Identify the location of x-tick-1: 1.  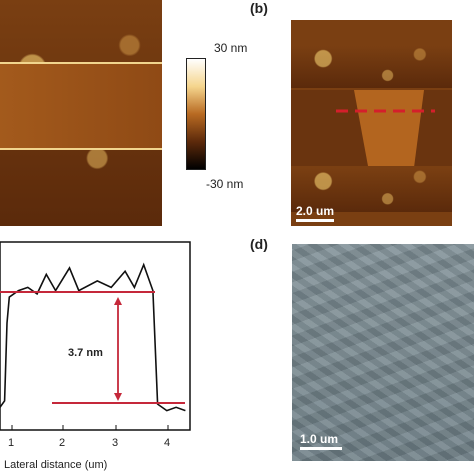
(11, 443).